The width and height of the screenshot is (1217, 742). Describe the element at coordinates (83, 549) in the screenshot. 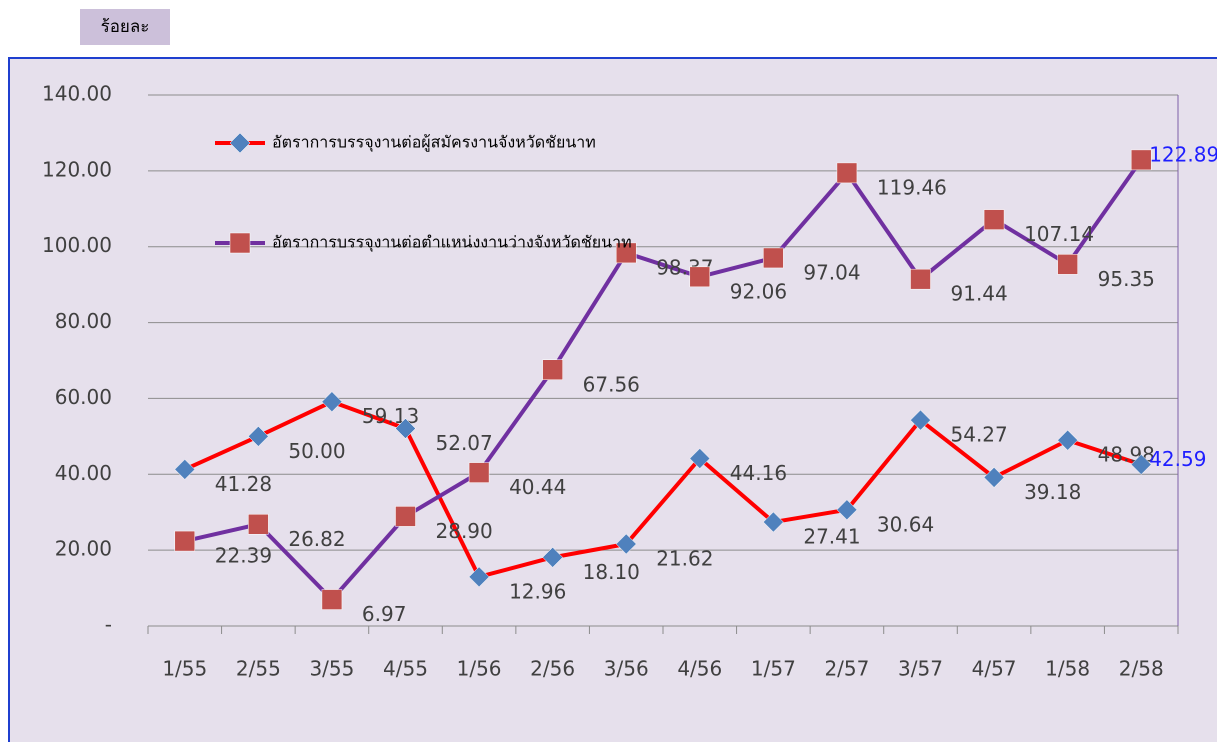

I see `y-tick-label: 20.00` at that location.